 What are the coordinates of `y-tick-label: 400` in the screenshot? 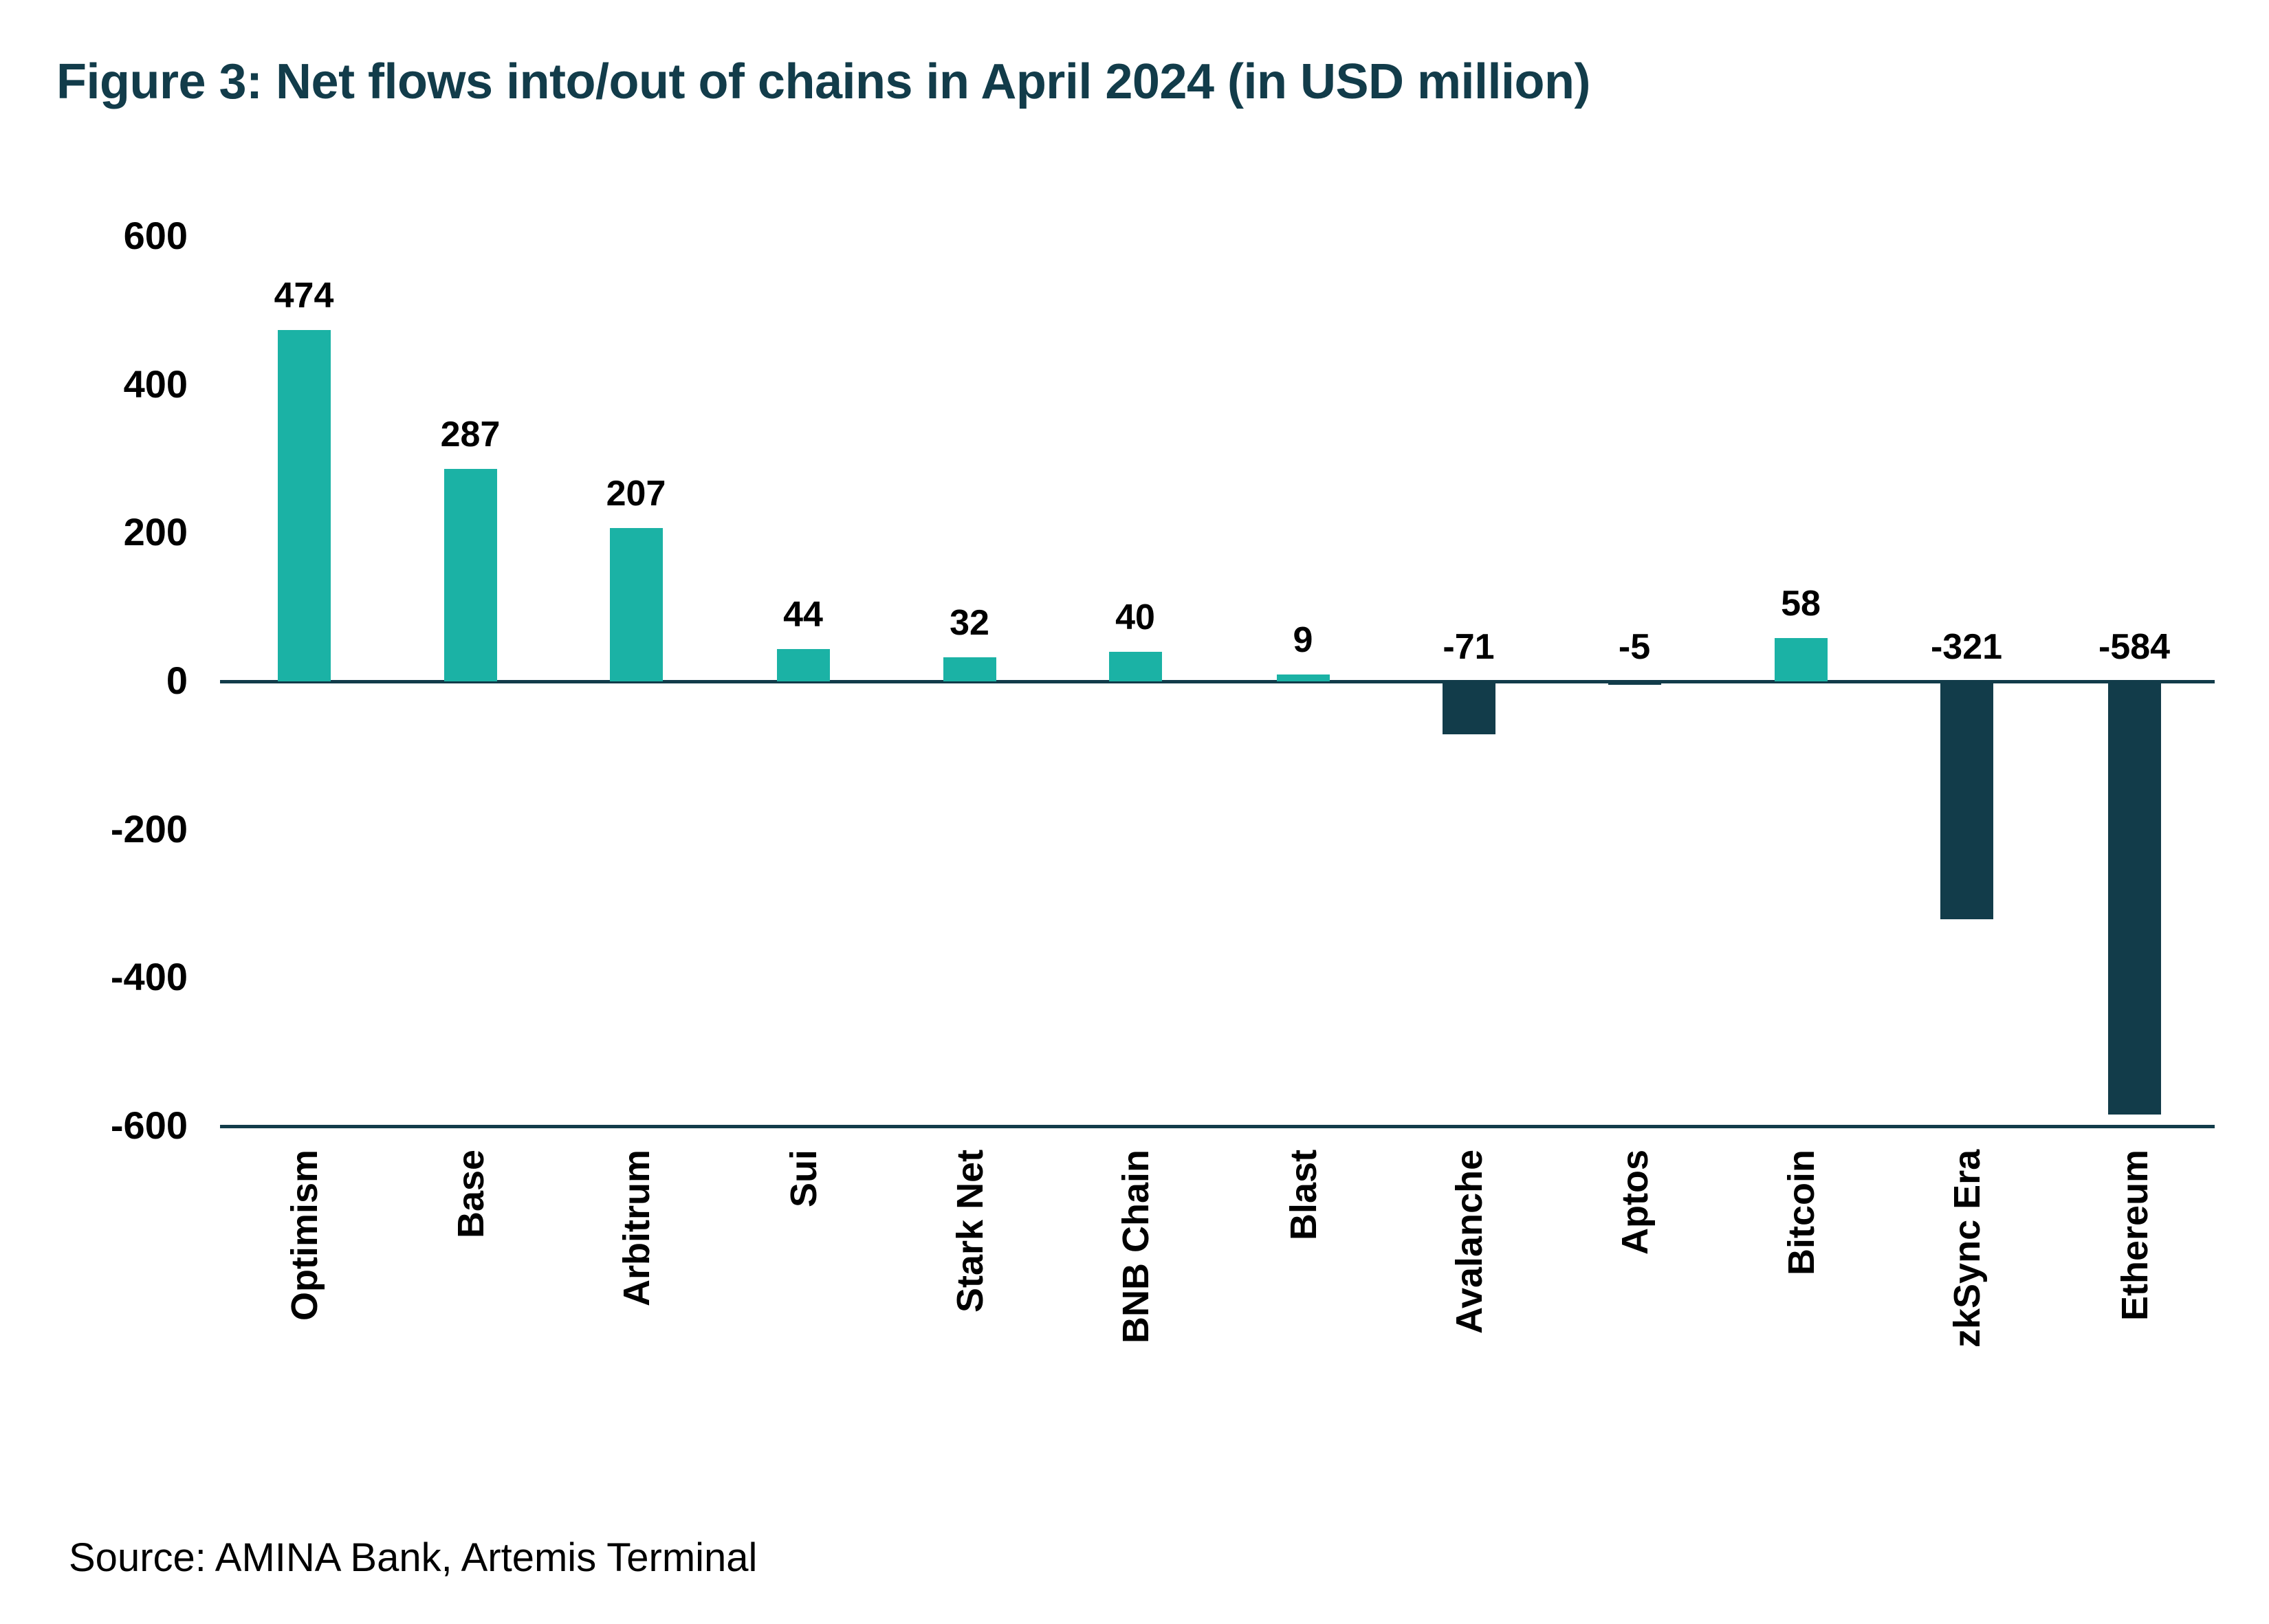 It's located at (156, 384).